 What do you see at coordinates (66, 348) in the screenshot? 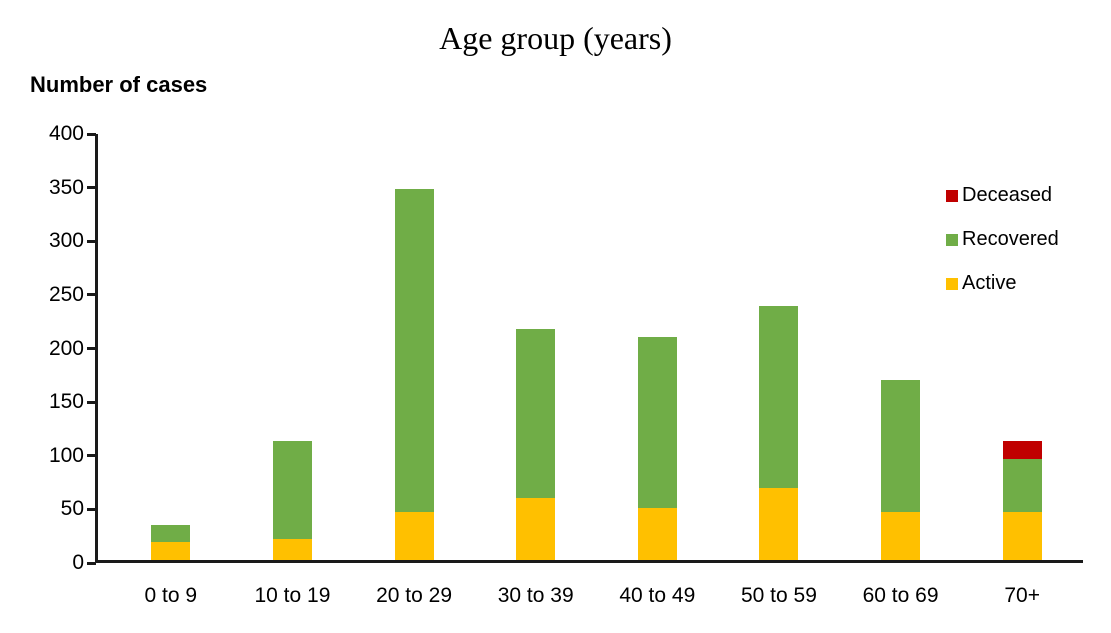
I see `y-tick-label: 200` at bounding box center [66, 348].